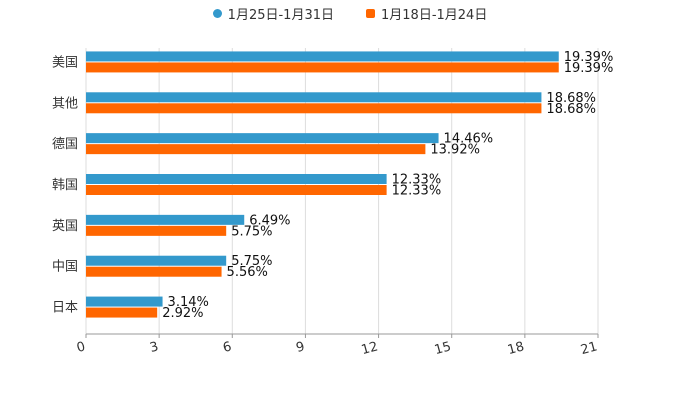 The image size is (700, 400). What do you see at coordinates (589, 348) in the screenshot?
I see `x-tick-label: 21` at bounding box center [589, 348].